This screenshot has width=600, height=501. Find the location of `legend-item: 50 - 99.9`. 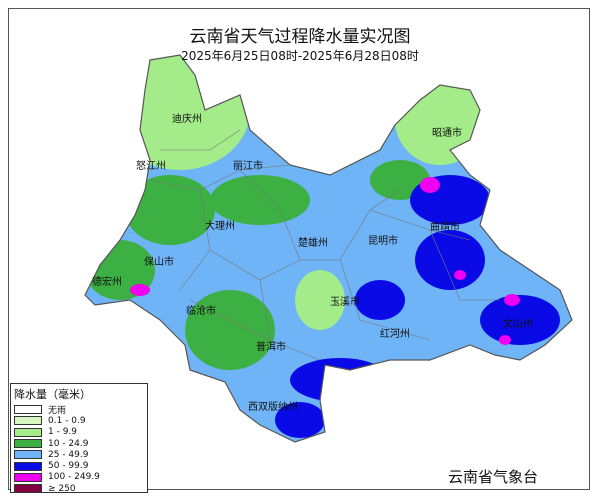

legend-item: 50 - 99.9 is located at coordinates (79, 465).